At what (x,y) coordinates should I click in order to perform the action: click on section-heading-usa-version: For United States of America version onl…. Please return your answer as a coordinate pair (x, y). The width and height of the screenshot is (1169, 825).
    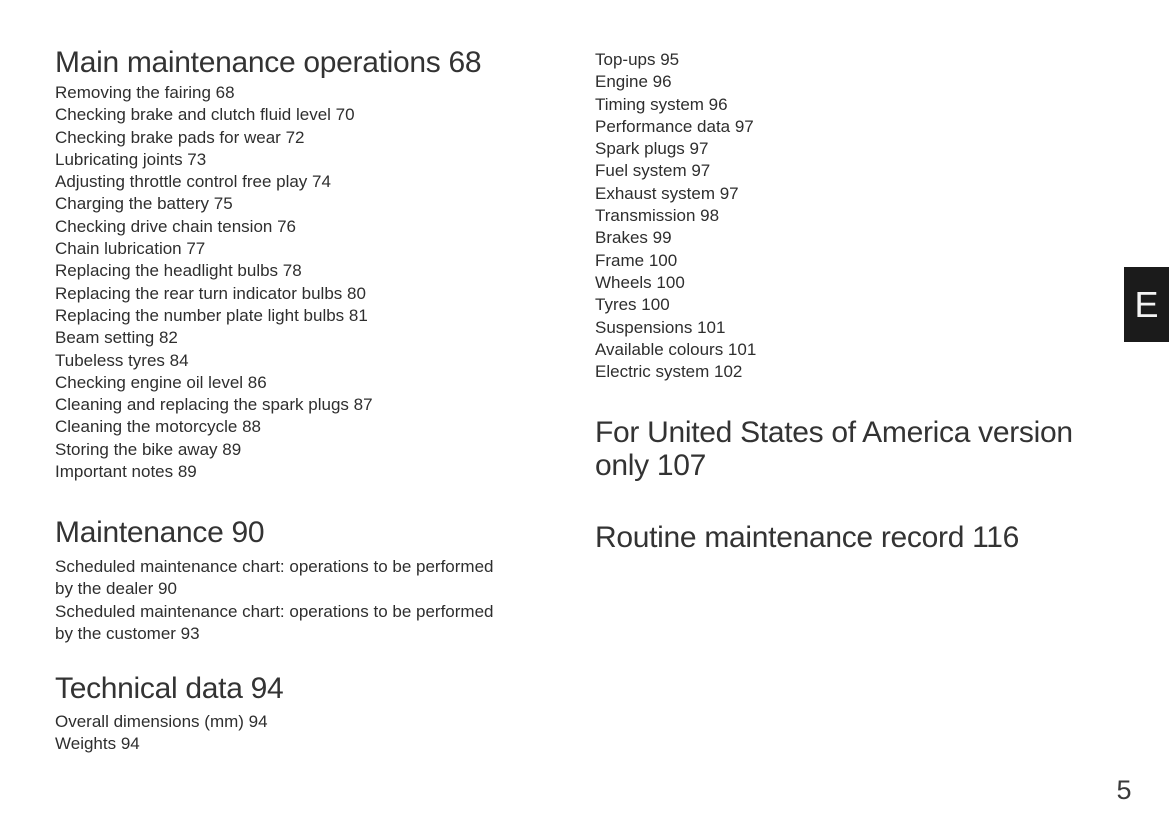
    Looking at the image, I should click on (834, 449).